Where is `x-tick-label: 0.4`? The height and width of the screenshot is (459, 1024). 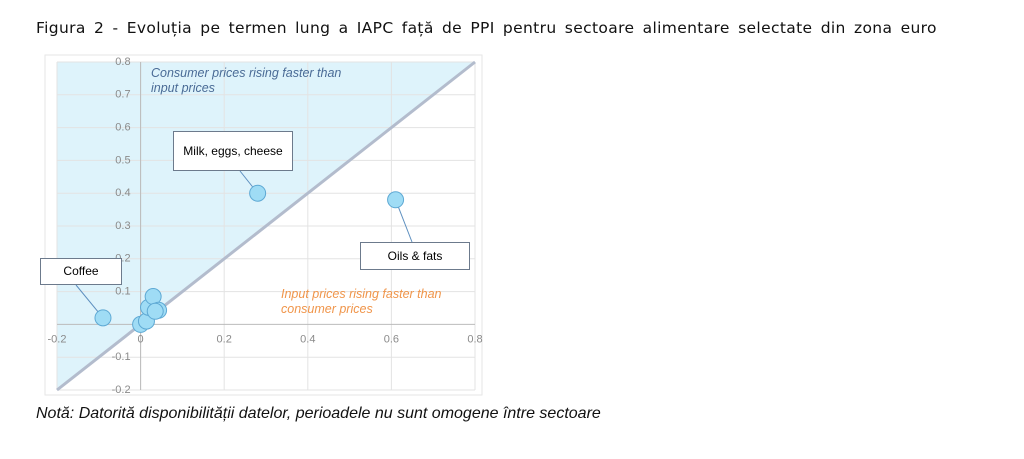
x-tick-label: 0.4 is located at coordinates (307, 339).